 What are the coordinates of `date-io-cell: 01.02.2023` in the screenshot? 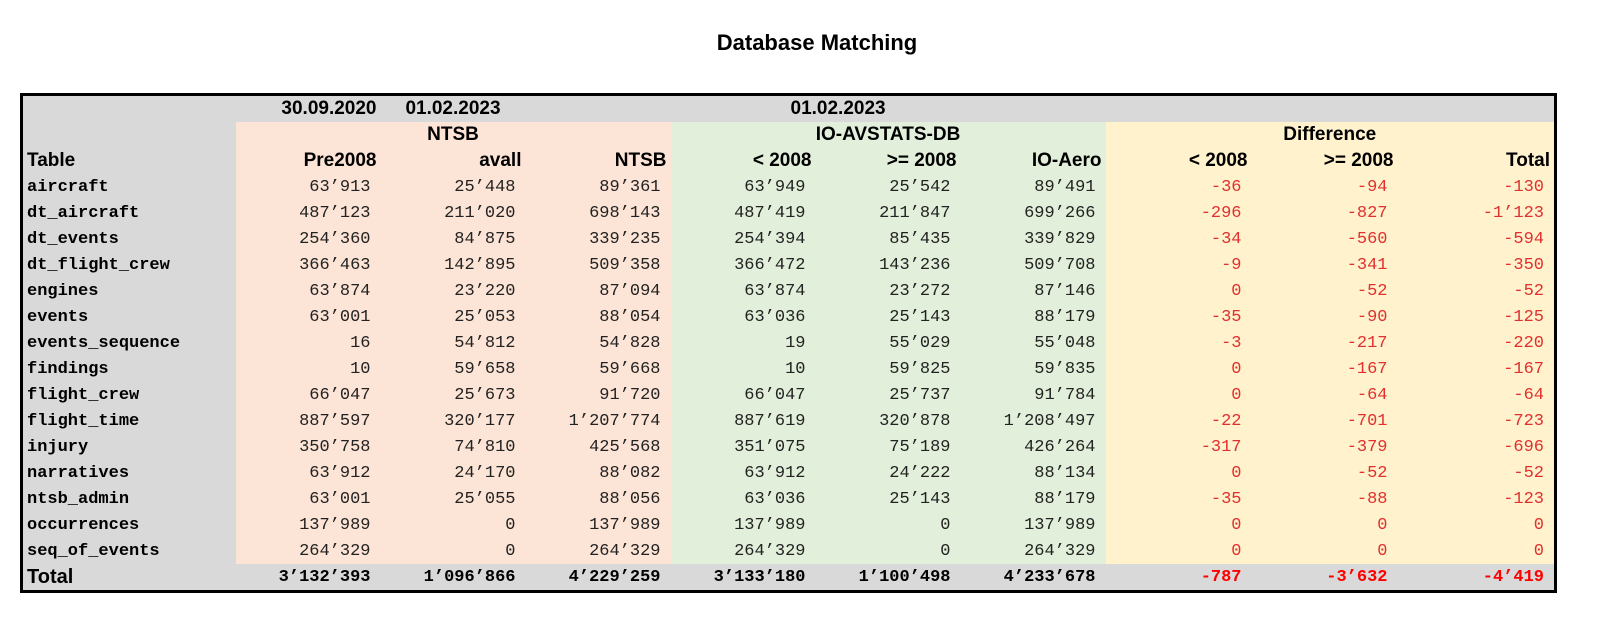 It's located at (1040, 108).